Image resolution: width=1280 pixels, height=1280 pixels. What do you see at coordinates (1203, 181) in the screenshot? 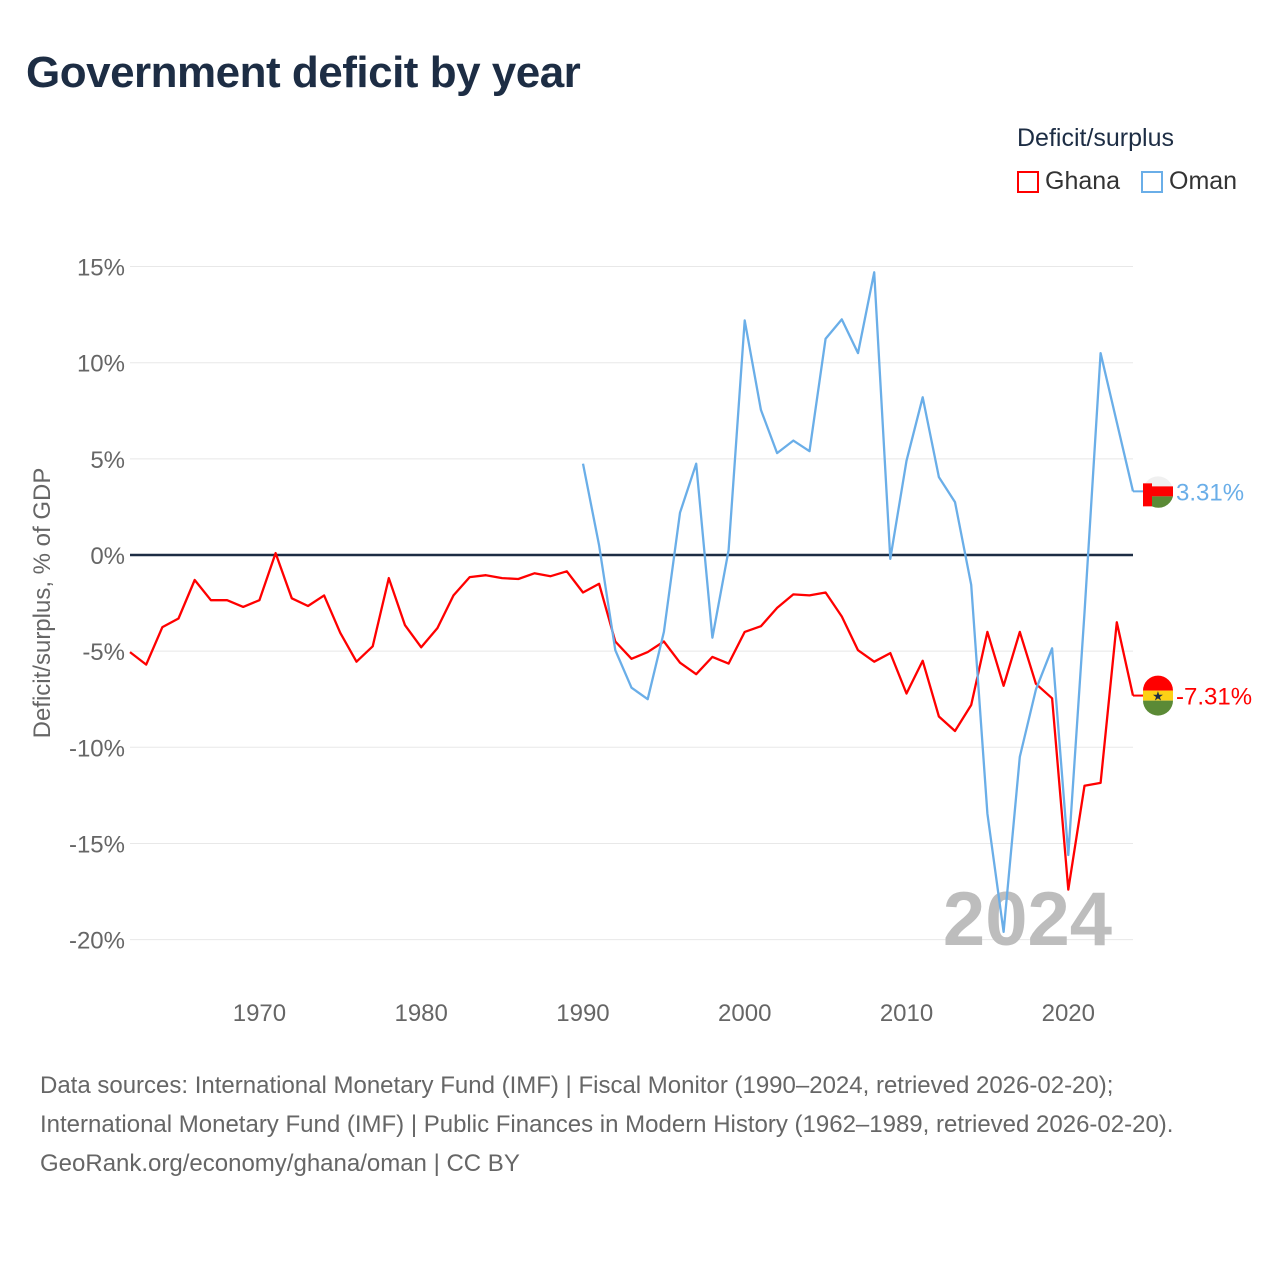
I see `legend-label: Oman` at bounding box center [1203, 181].